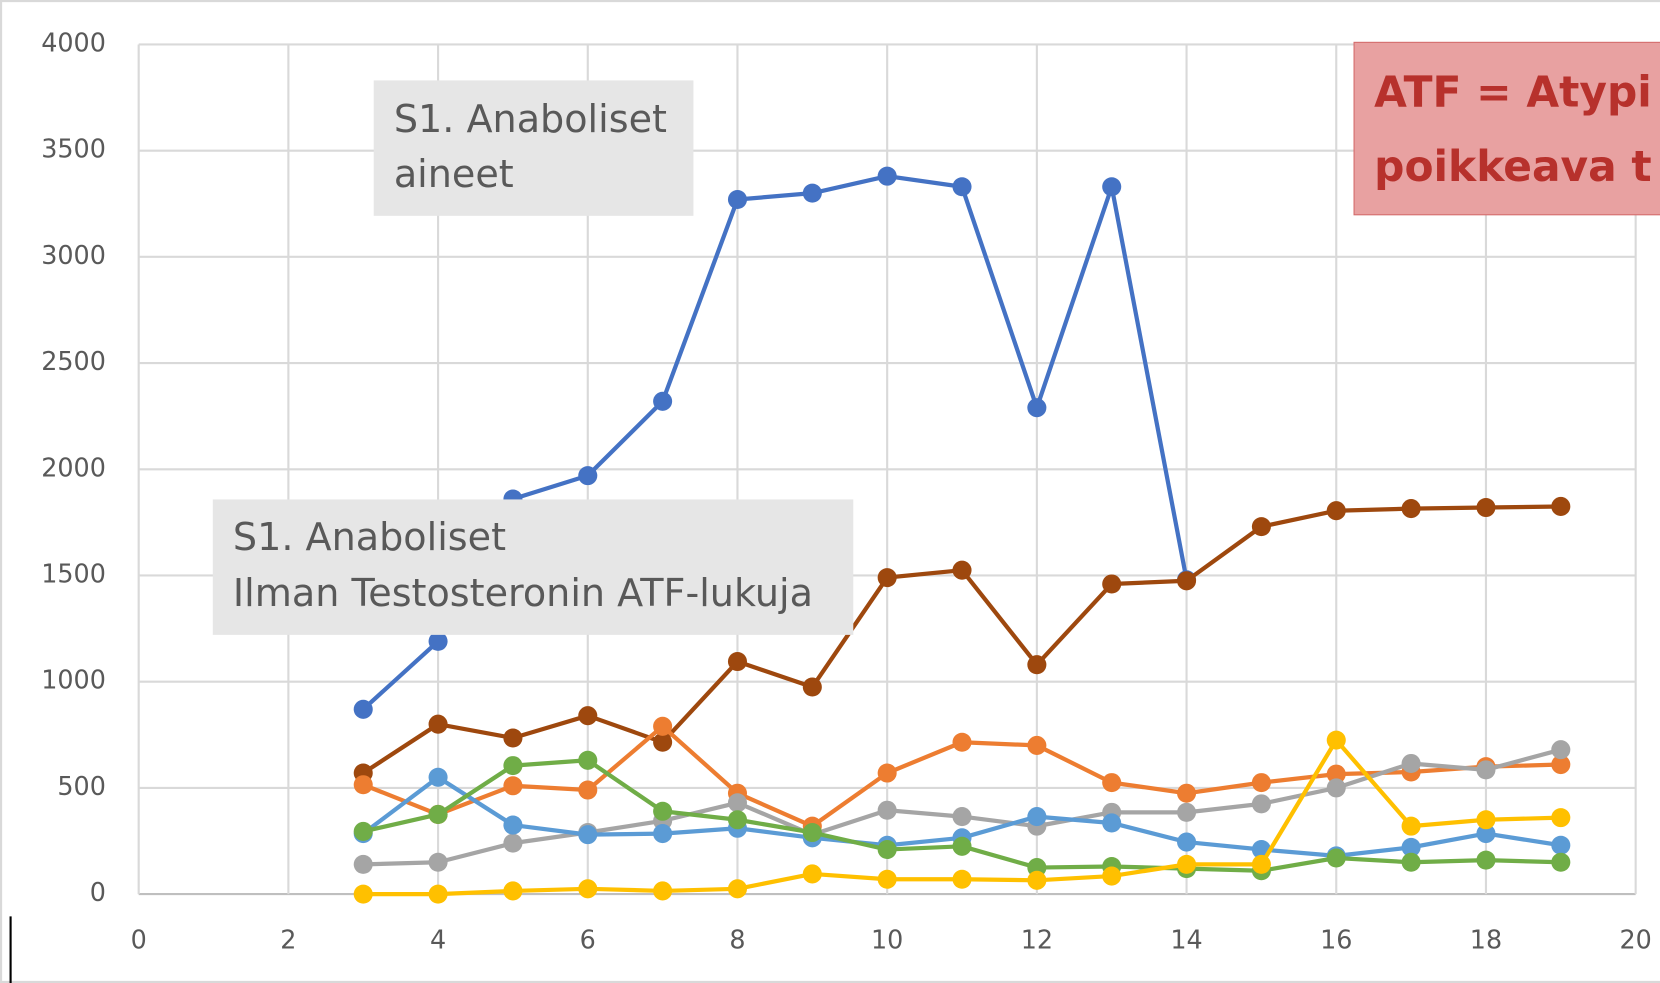 This screenshot has height=983, width=1660. Describe the element at coordinates (73, 42) in the screenshot. I see `y-tick-label: 4000` at that location.